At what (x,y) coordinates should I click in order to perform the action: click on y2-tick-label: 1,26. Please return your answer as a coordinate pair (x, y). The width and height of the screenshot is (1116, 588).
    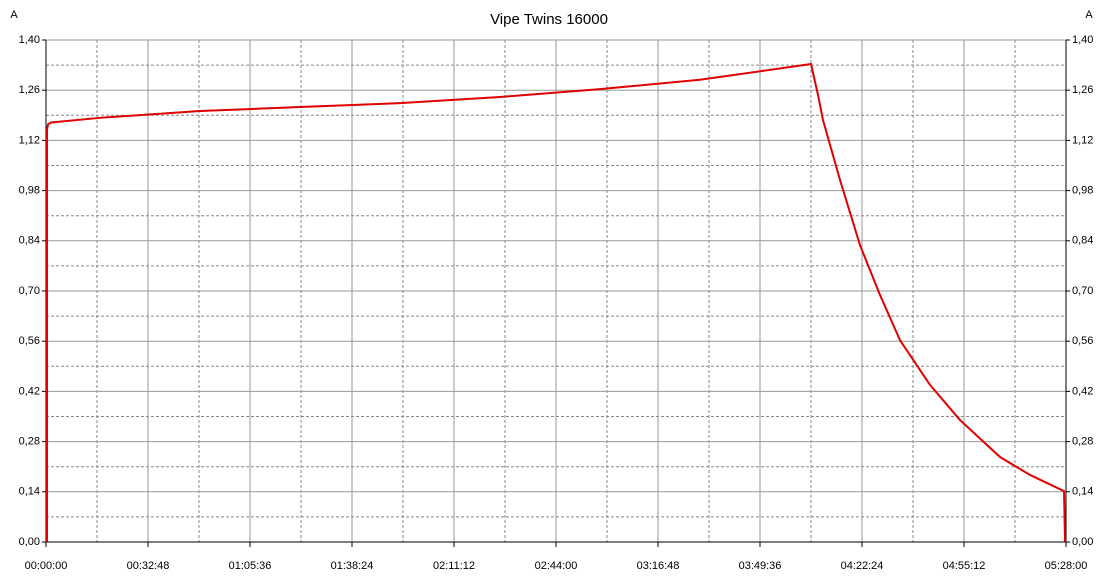
    Looking at the image, I should click on (1082, 90).